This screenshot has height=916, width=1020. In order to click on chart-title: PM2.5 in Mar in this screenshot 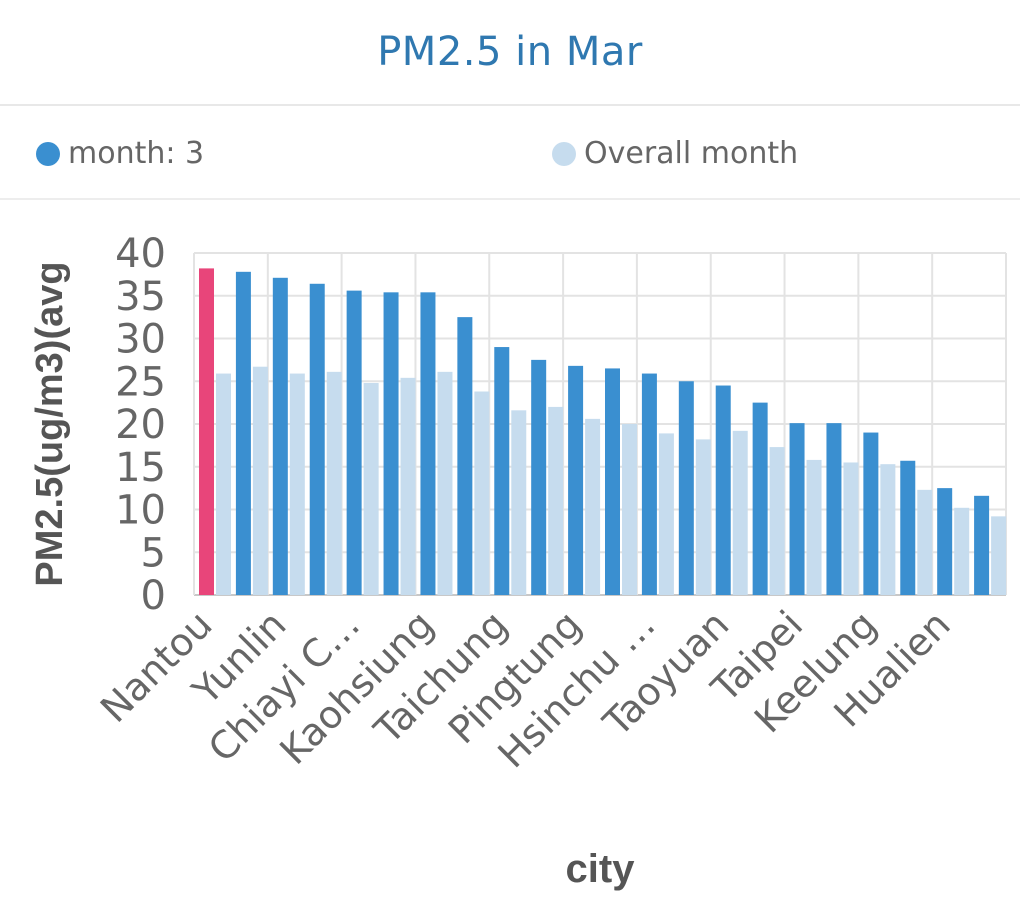, I will do `click(510, 52)`.